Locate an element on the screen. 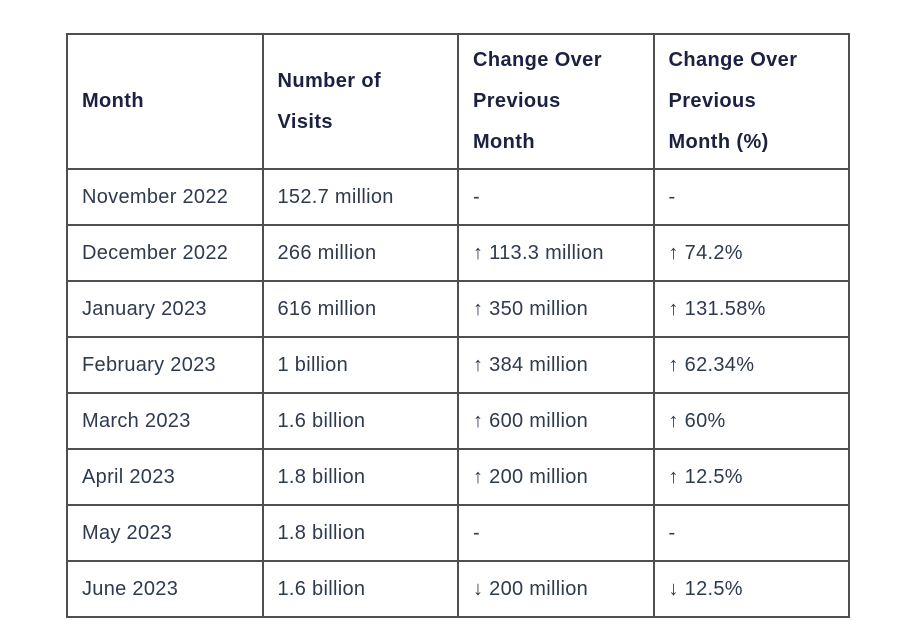 This screenshot has width=916, height=635. table-cell: May 2023 is located at coordinates (165, 533).